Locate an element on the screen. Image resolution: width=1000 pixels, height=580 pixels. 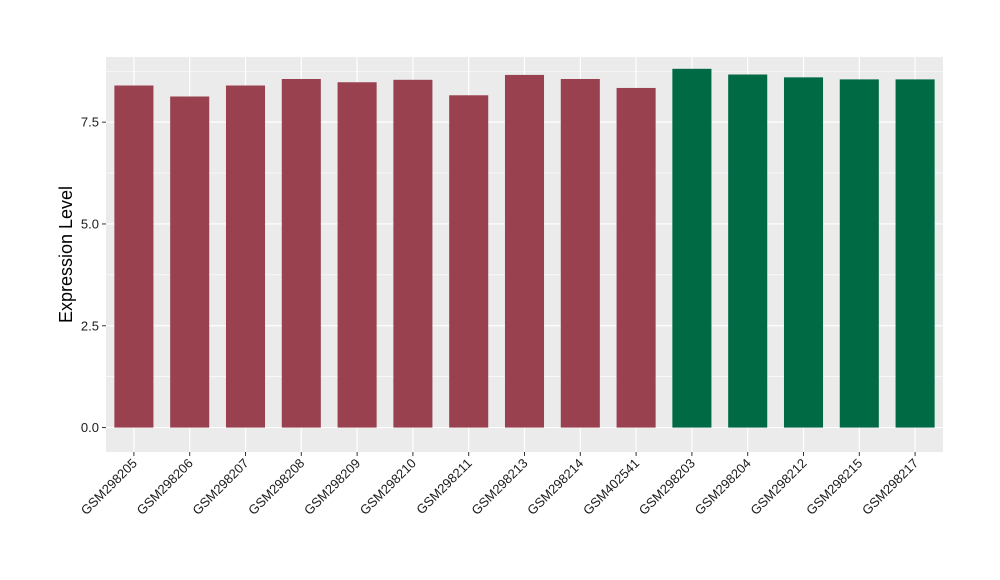
x-tick-label: GSM298207 is located at coordinates (220, 487).